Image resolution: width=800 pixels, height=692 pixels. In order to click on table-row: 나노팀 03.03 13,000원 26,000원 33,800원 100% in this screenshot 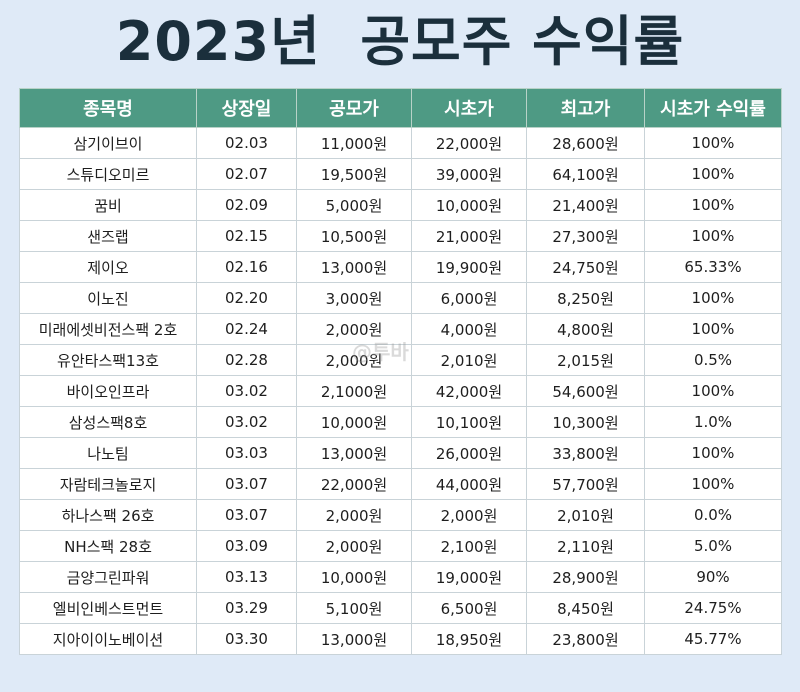, I will do `click(400, 453)`.